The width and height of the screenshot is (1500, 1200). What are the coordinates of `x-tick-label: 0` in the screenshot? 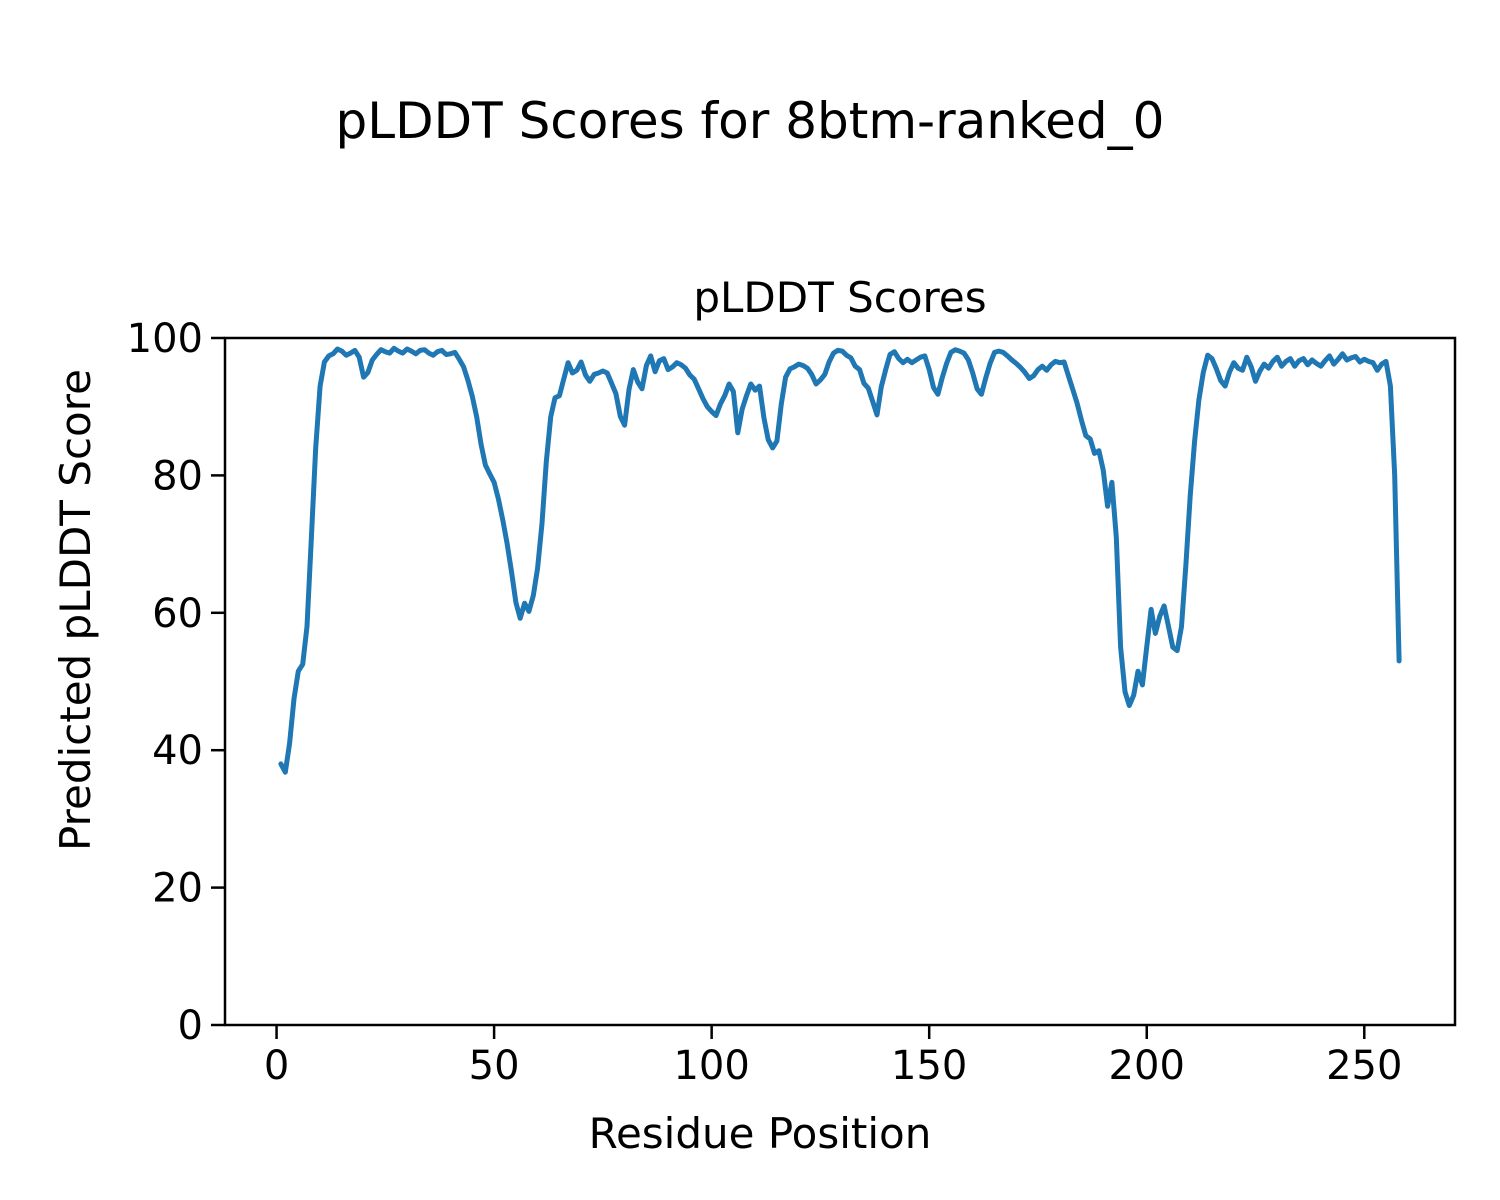 It's located at (276, 1066).